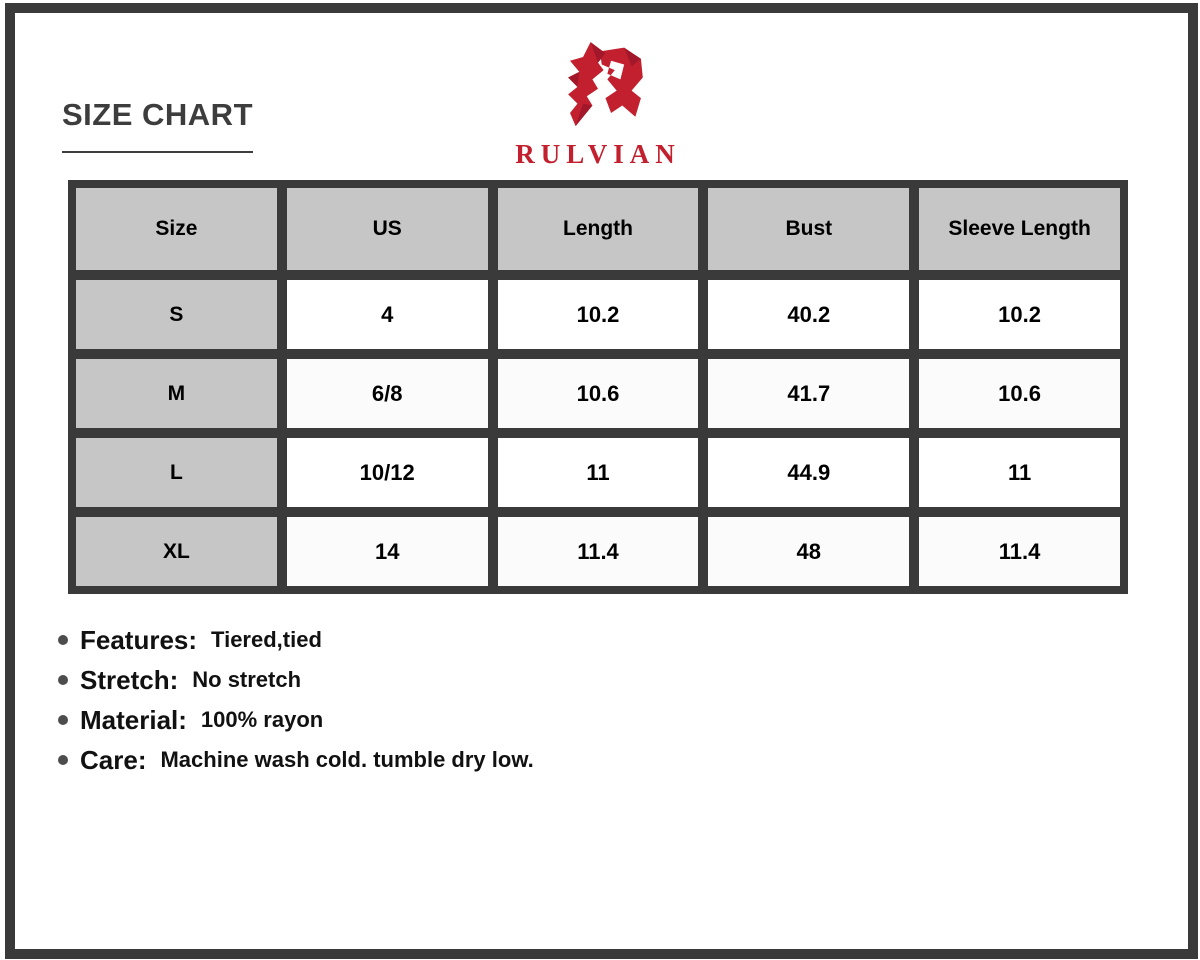 Image resolution: width=1200 pixels, height=960 pixels. What do you see at coordinates (176, 472) in the screenshot?
I see `row-label: L` at bounding box center [176, 472].